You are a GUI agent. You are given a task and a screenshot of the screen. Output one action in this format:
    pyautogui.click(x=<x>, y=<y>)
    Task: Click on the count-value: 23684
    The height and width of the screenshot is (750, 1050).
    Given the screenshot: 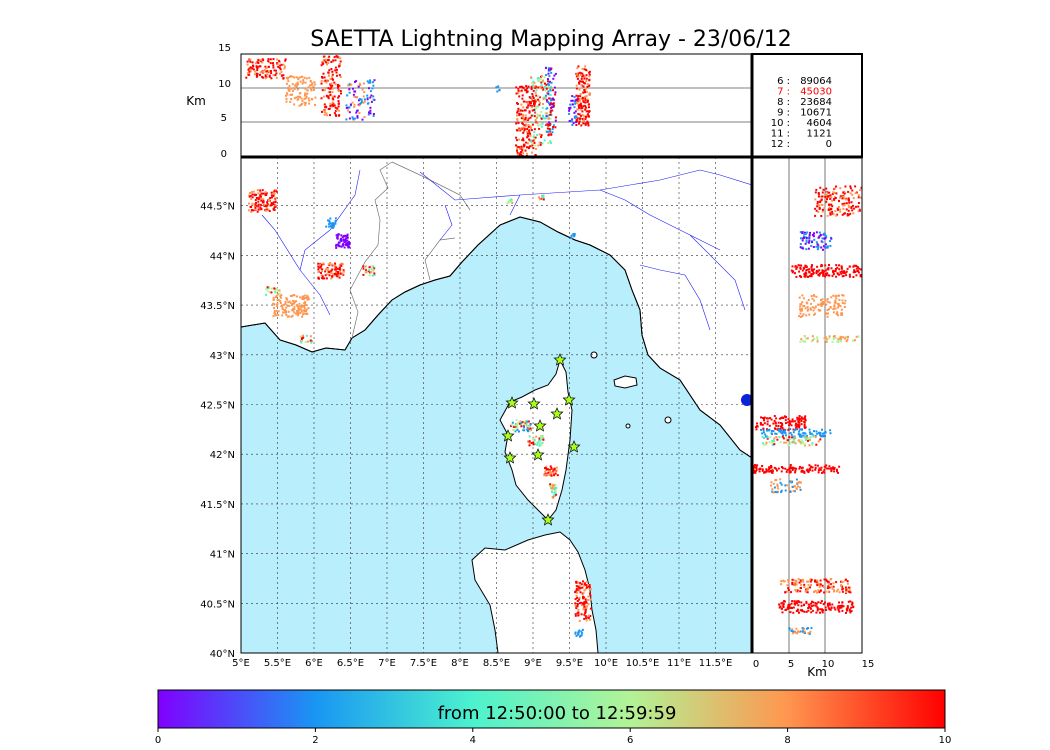 What is the action you would take?
    pyautogui.click(x=816, y=102)
    